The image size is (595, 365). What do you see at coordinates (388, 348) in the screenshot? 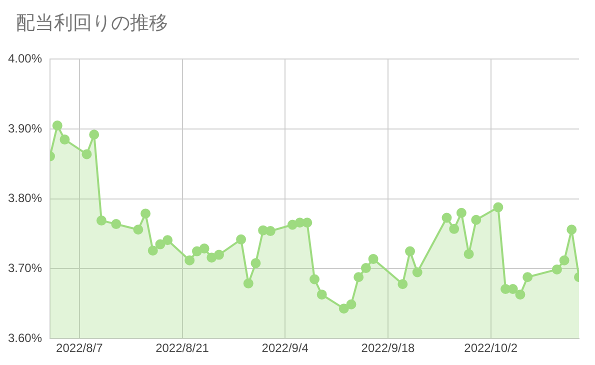
I see `x-tick-label: 2022/9/18` at bounding box center [388, 348].